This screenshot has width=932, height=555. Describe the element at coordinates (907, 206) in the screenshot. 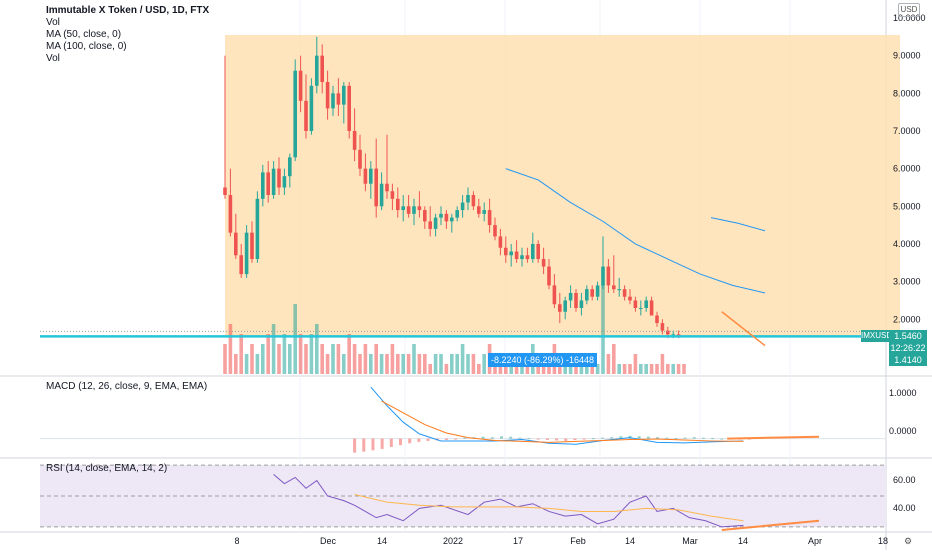

I see `price-axis-label: 5.0000` at that location.